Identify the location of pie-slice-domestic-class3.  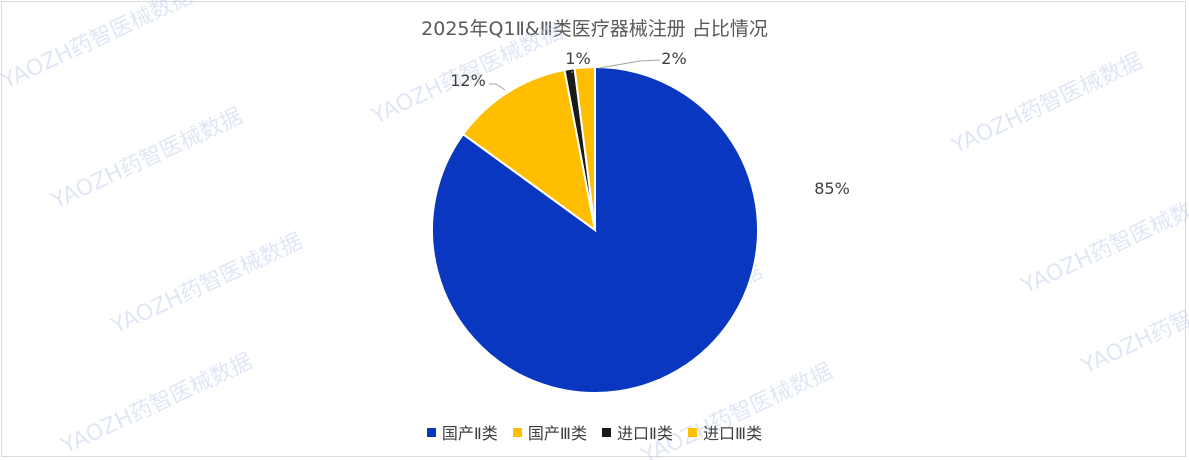
(529, 150).